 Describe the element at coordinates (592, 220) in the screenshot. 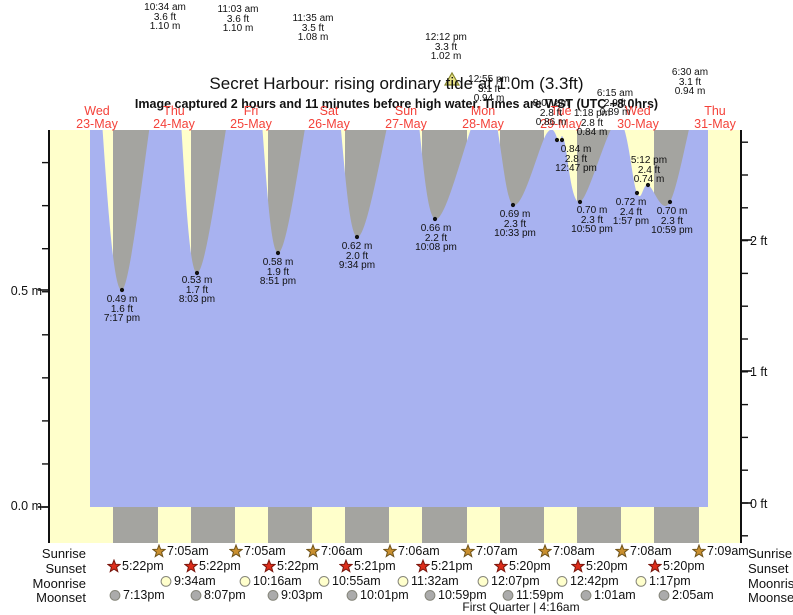

I see `low-tide-annotation: 0.70 m 2.3 ft 10:50 pm` at that location.